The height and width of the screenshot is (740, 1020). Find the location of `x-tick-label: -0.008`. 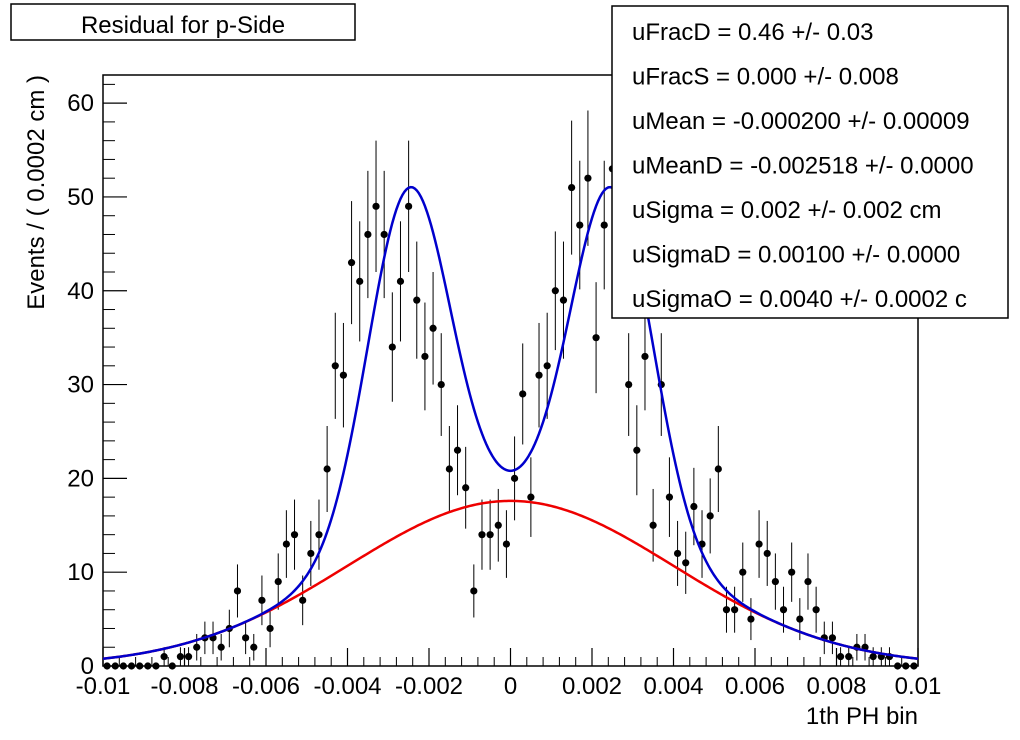

x-tick-label: -0.008 is located at coordinates (184, 686).